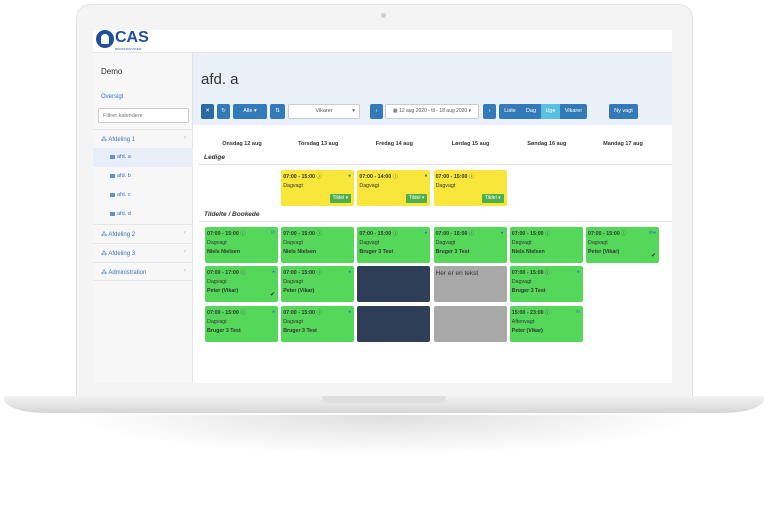 This screenshot has height=527, width=768. Describe the element at coordinates (396, 111) in the screenshot. I see `calendar-icon: ▦` at that location.